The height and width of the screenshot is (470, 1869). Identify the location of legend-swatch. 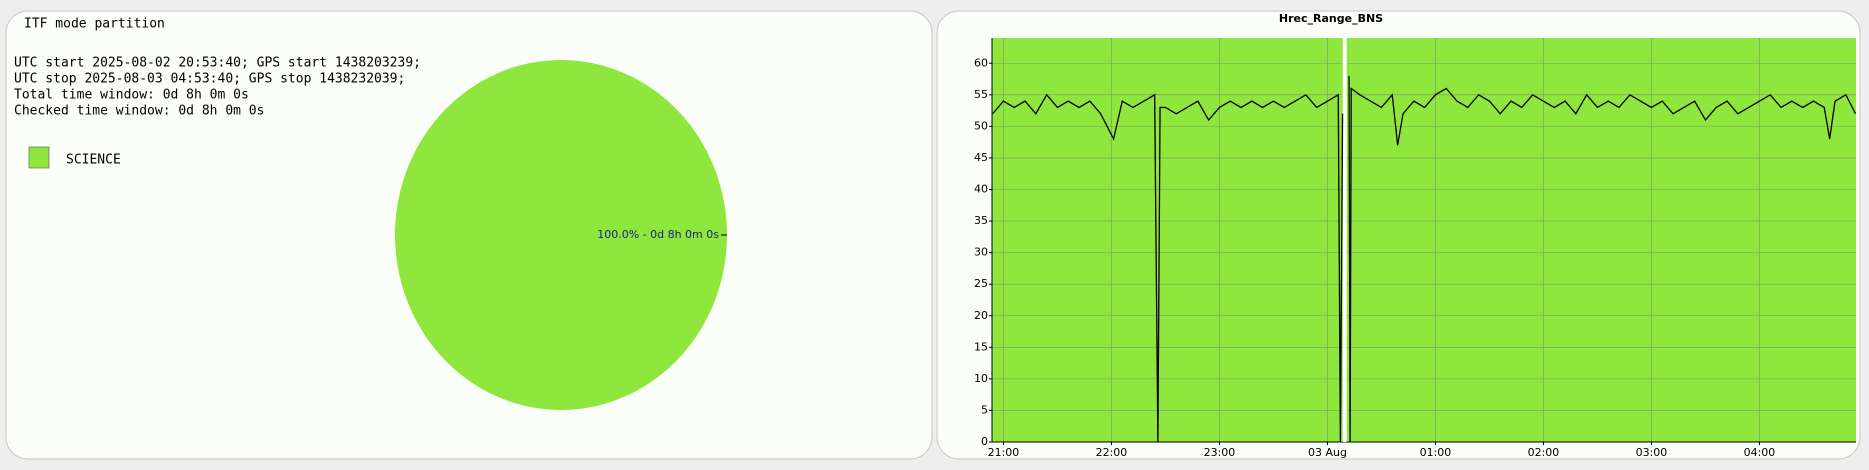
(39, 157).